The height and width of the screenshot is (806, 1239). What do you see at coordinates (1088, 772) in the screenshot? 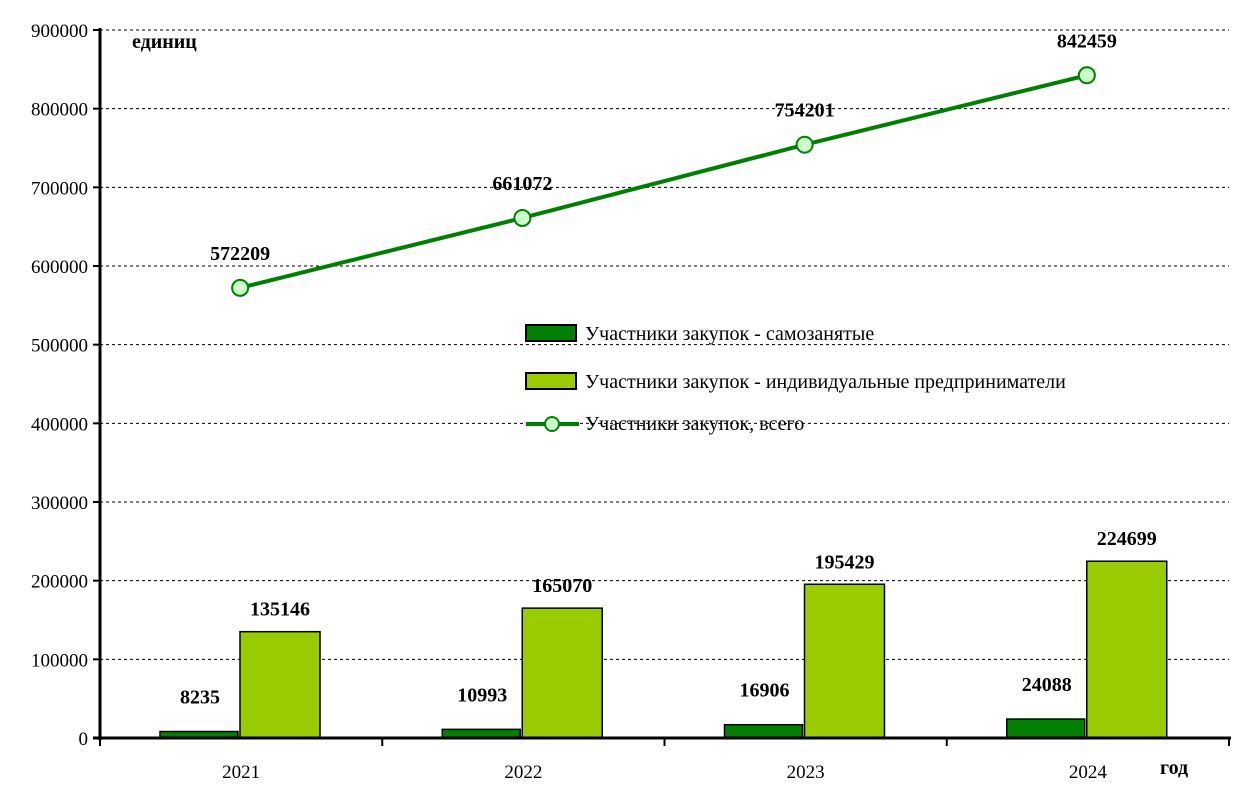
I see `x-tick-label: 2024` at bounding box center [1088, 772].